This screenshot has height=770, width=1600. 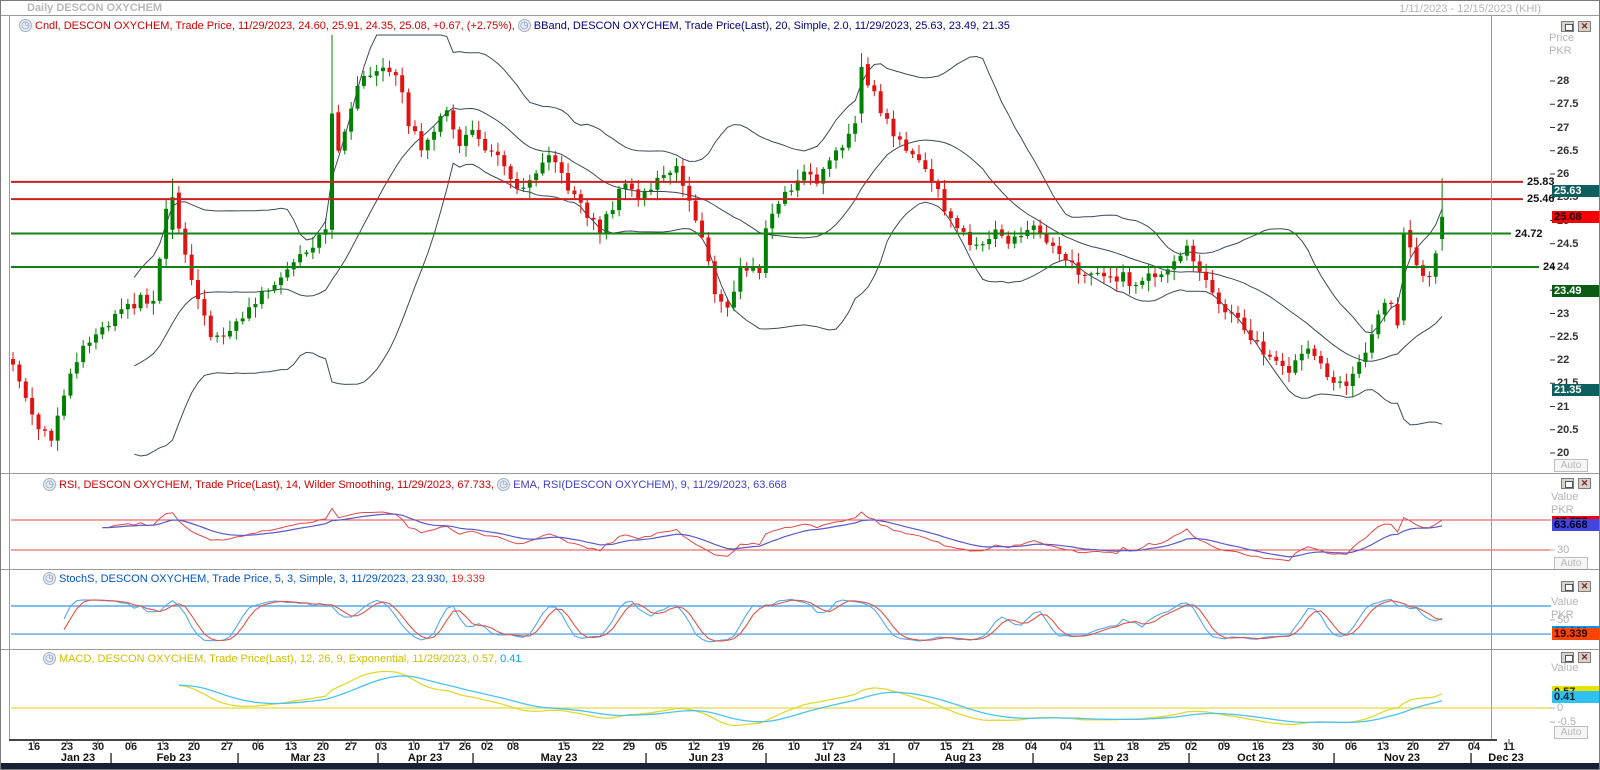 I want to click on x-axis-day-label: 11, so click(x=1509, y=747).